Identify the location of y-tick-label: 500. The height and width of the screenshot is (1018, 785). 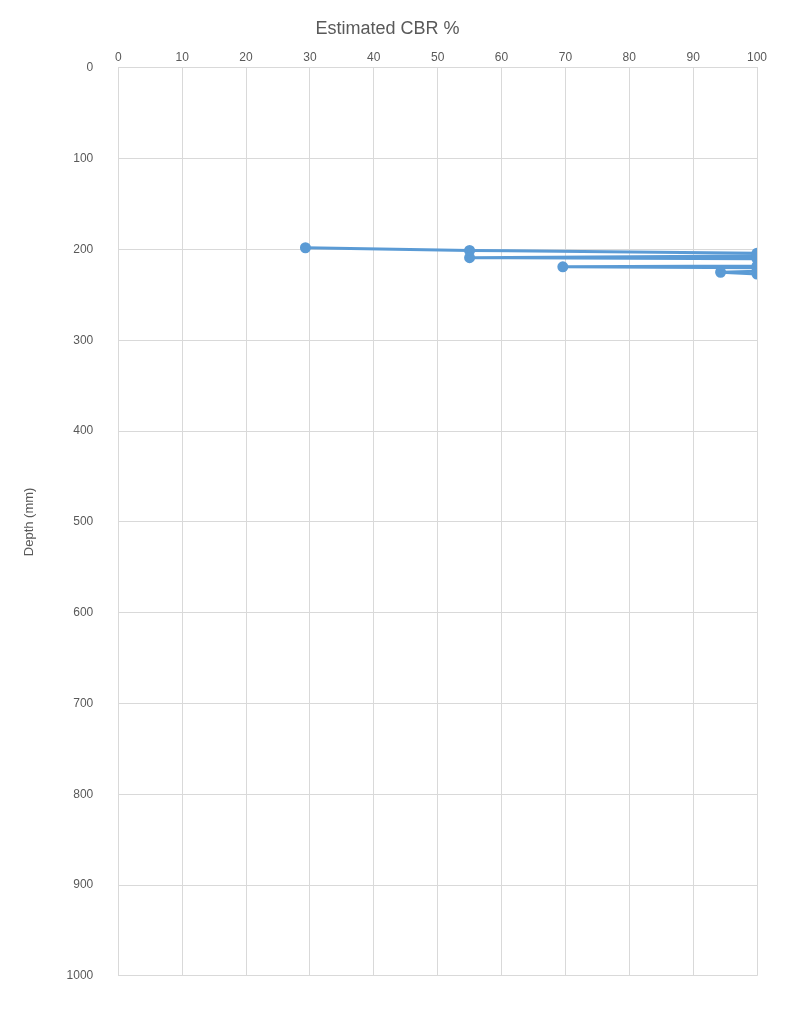
(83, 521).